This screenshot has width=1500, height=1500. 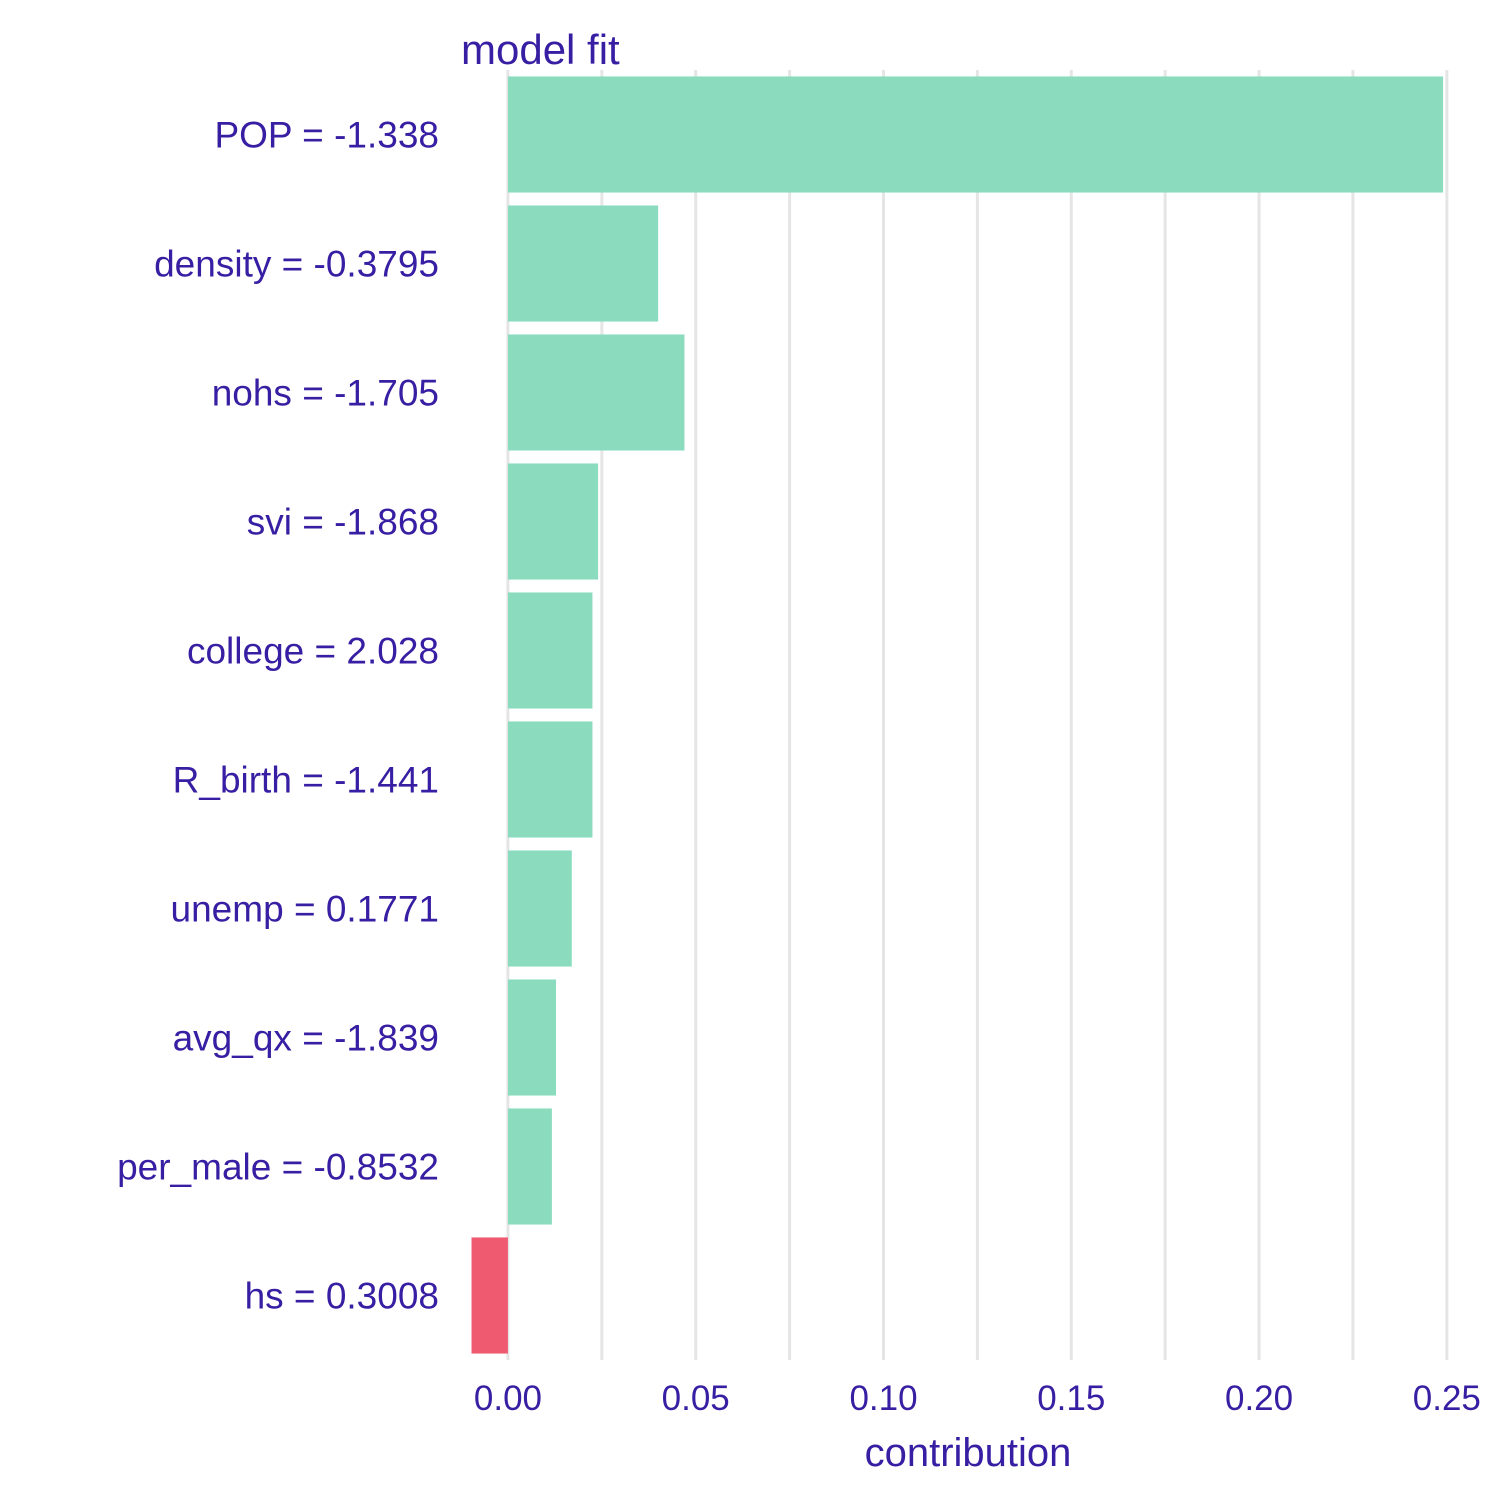 I want to click on category-label: R_birth = -1.441, so click(x=306, y=780).